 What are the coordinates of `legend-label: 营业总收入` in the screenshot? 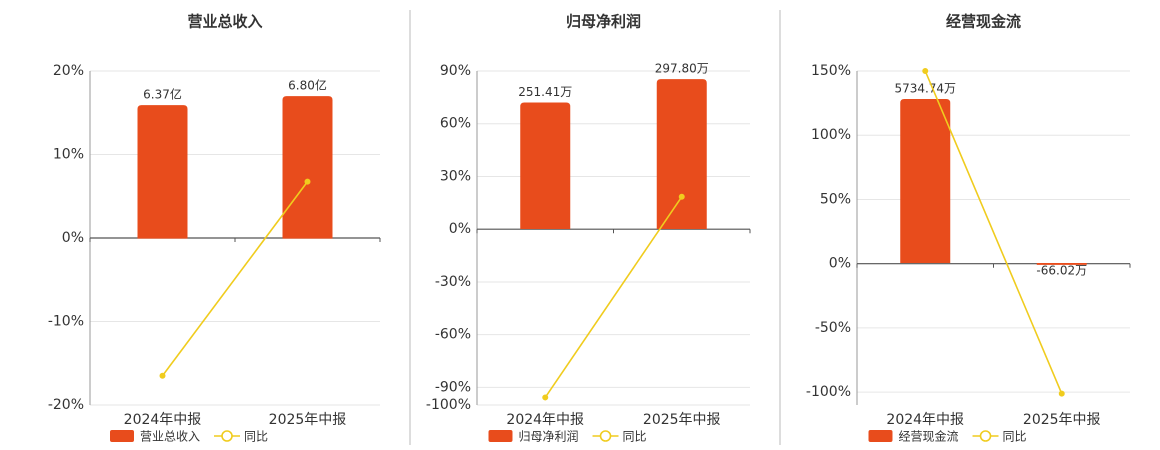 It's located at (170, 437).